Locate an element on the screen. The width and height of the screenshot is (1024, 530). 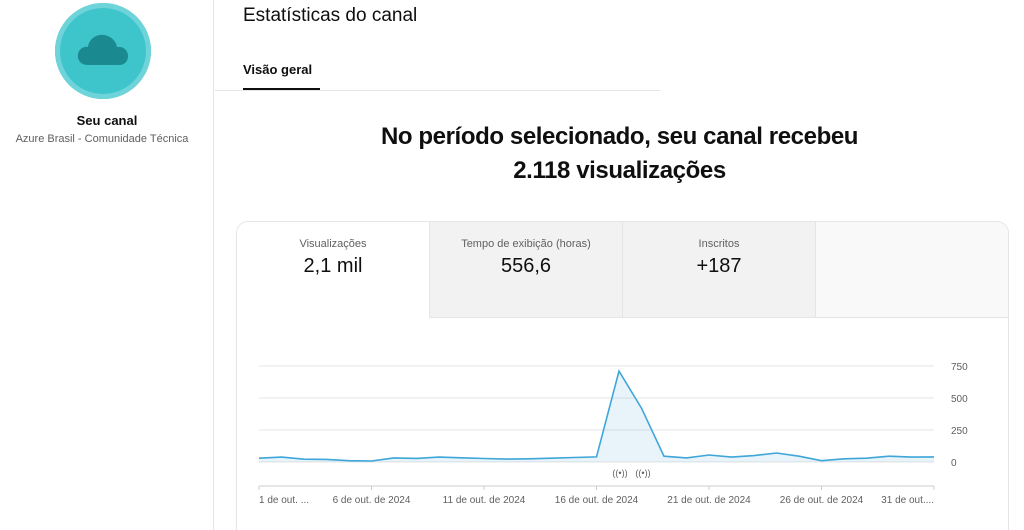
metric-tab-watch-time: Tempo de exibição (horas) 556,6 is located at coordinates (526, 270).